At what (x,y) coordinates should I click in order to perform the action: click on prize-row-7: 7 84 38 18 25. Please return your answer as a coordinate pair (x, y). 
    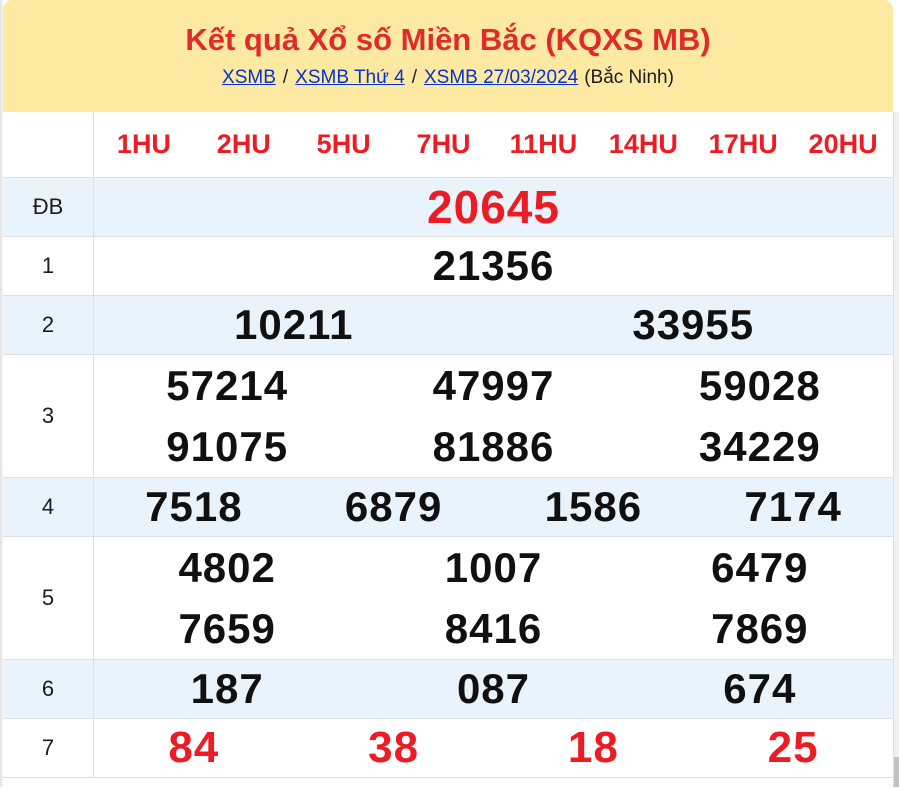
    Looking at the image, I should click on (448, 748).